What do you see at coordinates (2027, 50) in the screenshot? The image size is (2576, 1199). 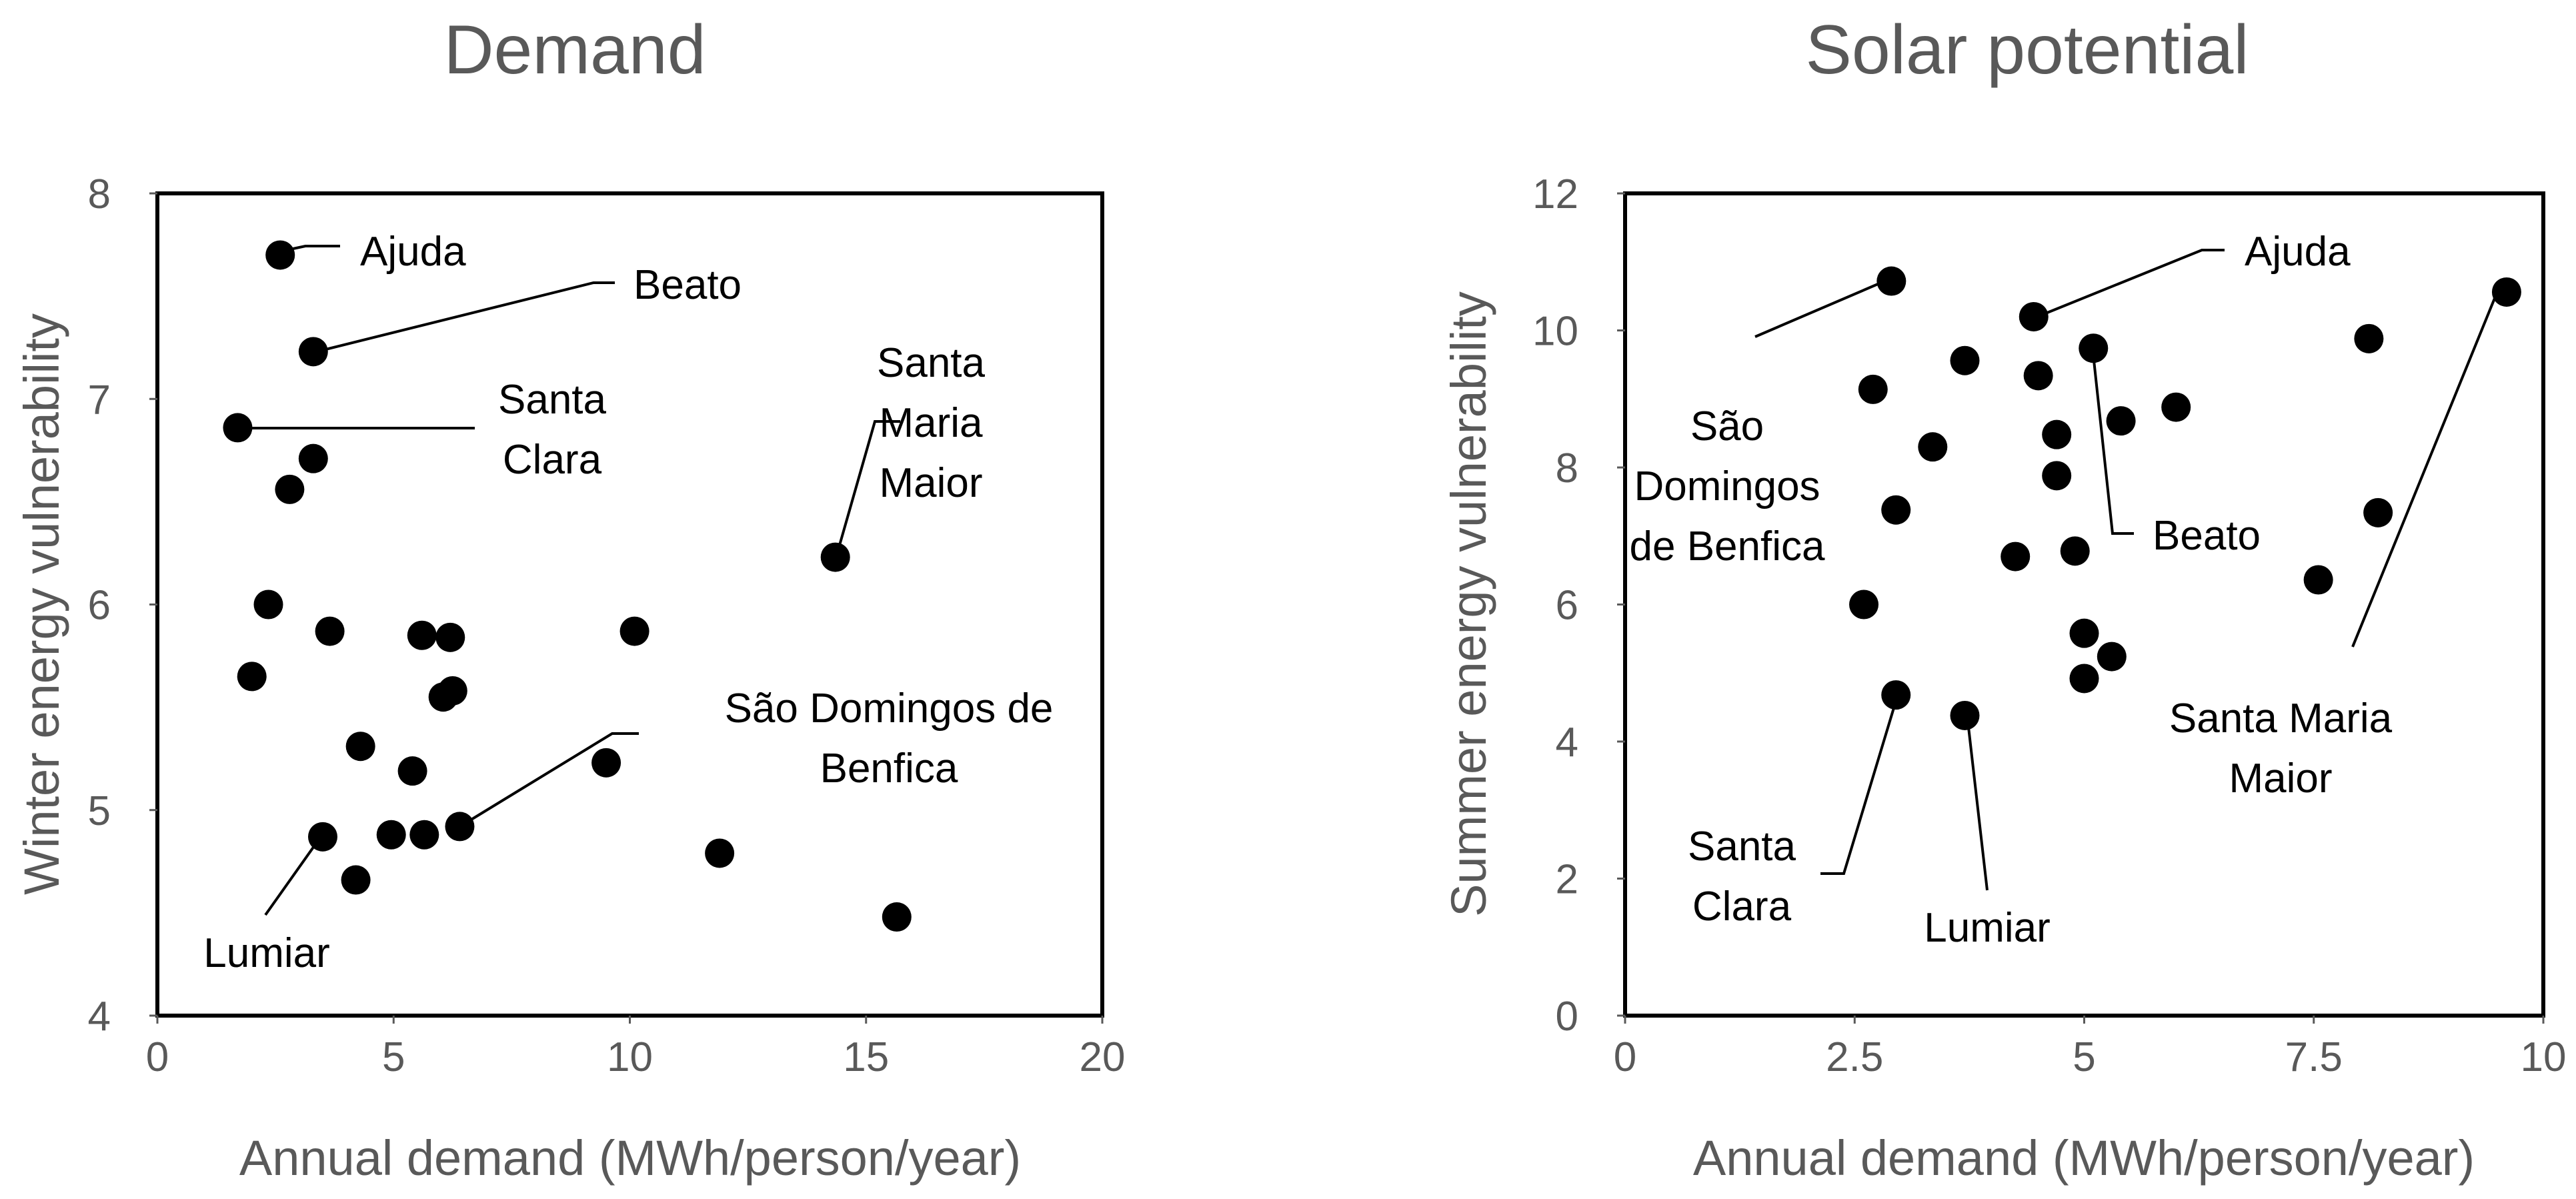 I see `chart-title: Solar potential` at bounding box center [2027, 50].